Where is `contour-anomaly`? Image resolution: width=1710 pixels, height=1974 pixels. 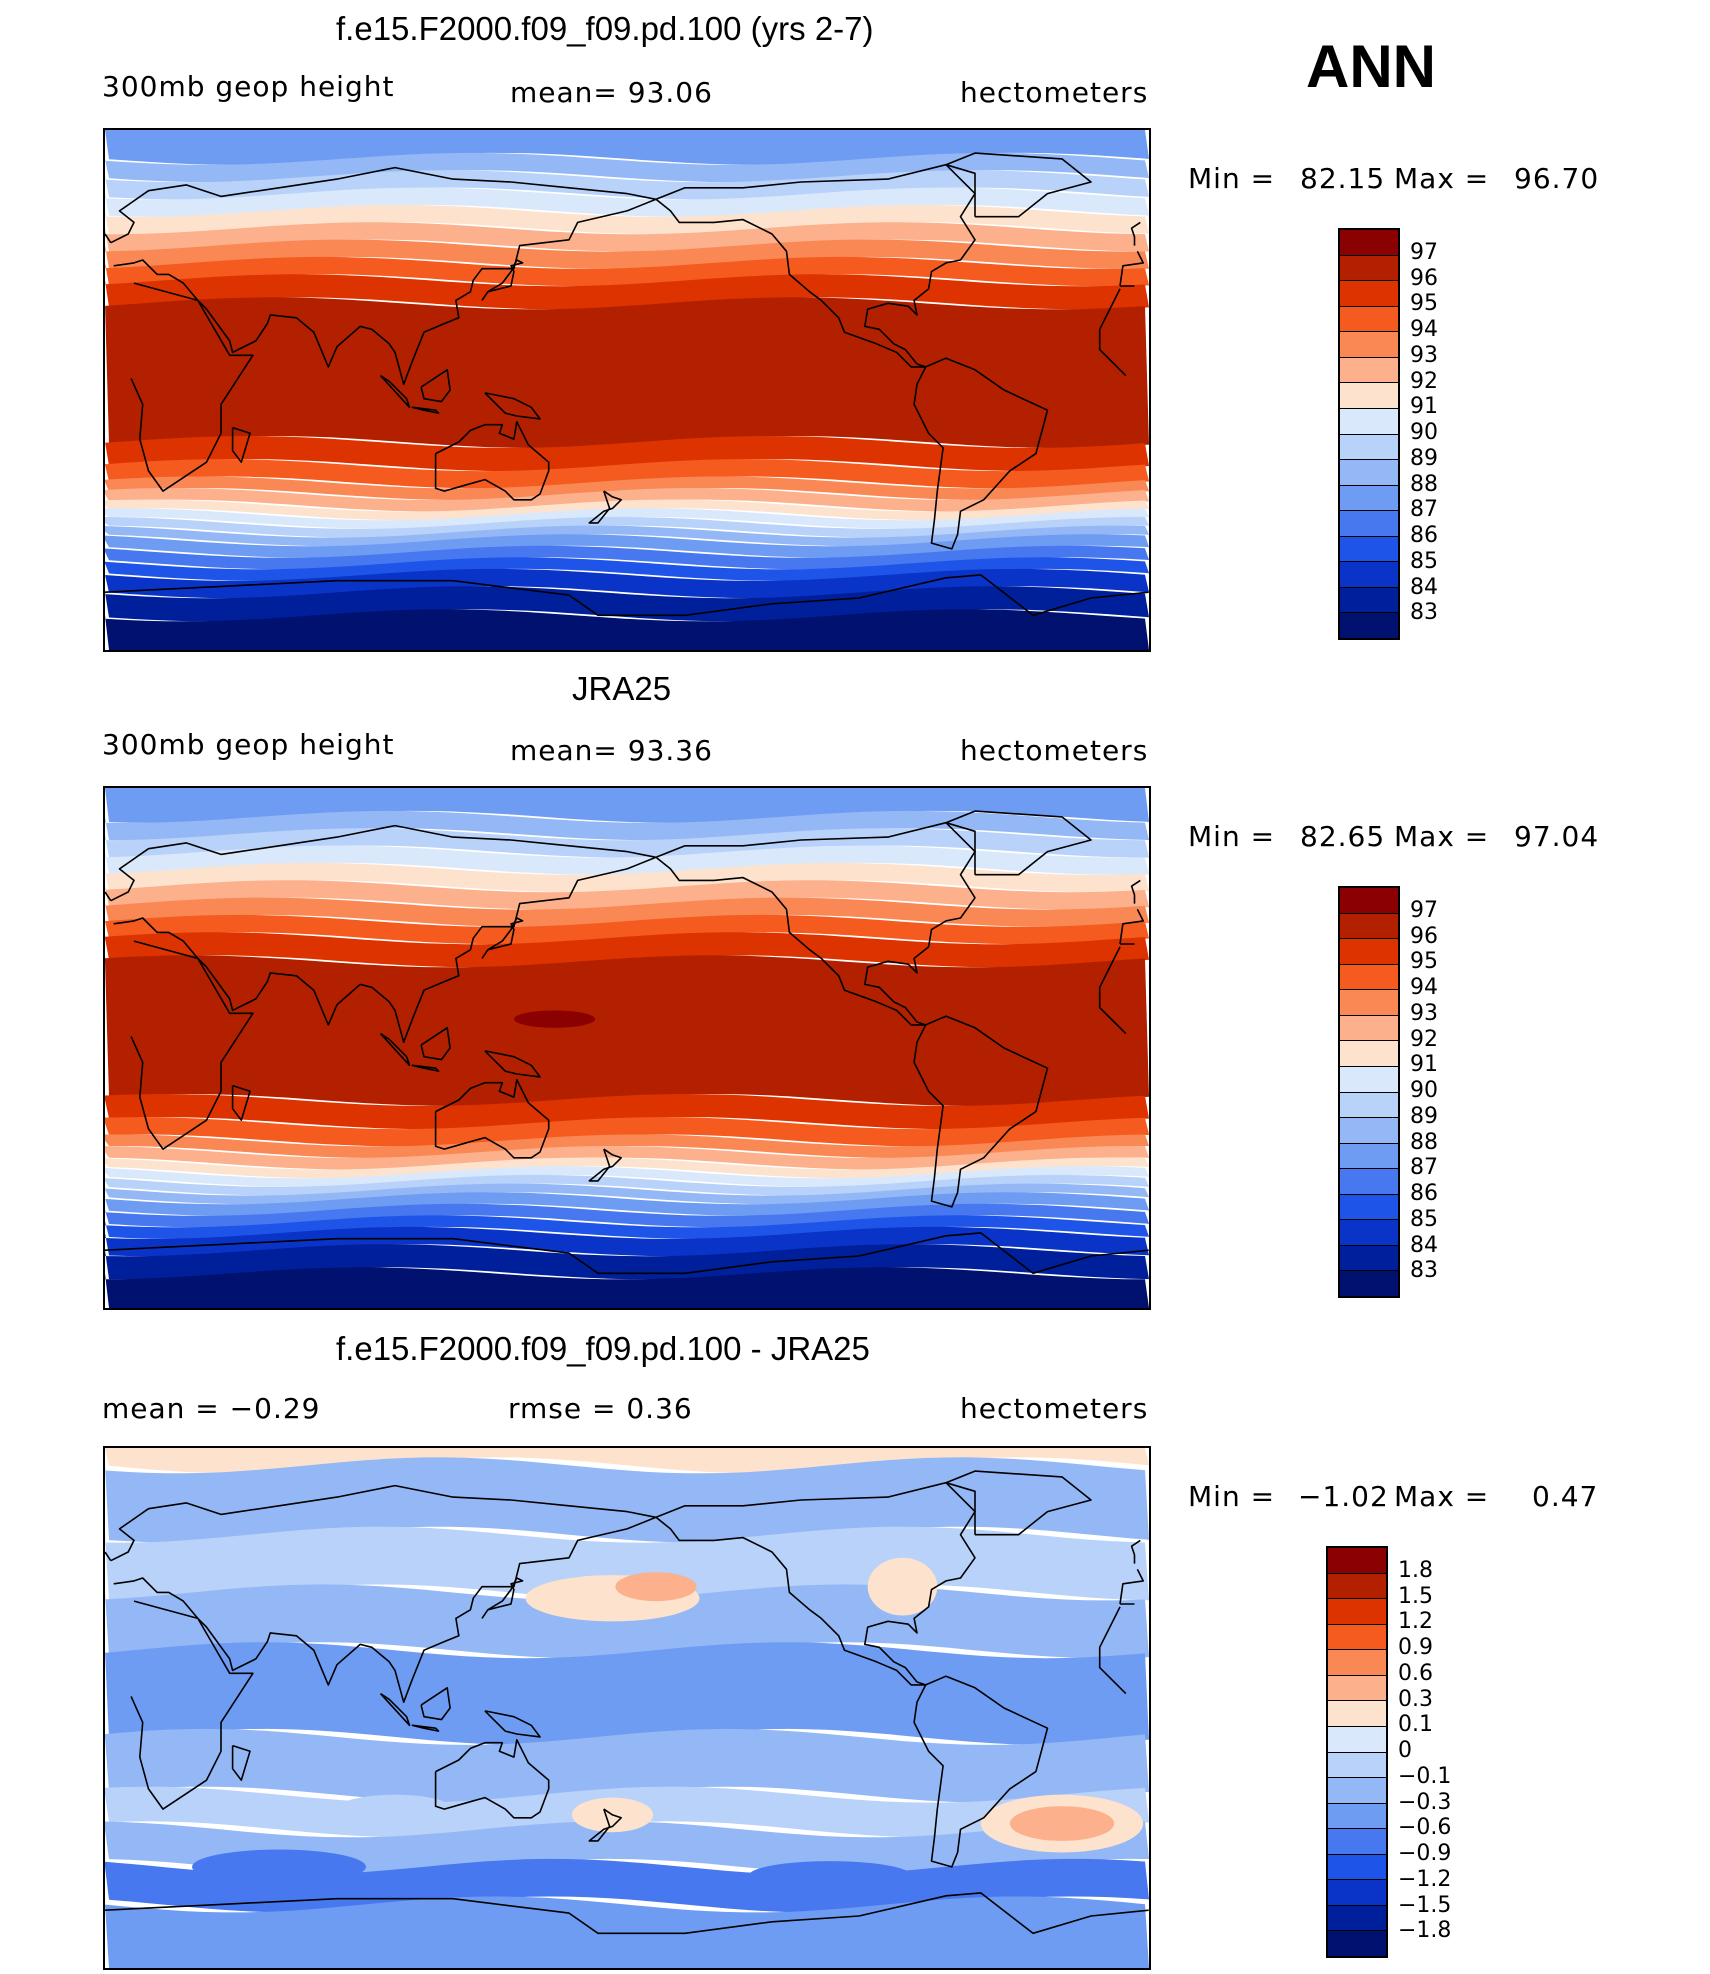 contour-anomaly is located at coordinates (554, 1019).